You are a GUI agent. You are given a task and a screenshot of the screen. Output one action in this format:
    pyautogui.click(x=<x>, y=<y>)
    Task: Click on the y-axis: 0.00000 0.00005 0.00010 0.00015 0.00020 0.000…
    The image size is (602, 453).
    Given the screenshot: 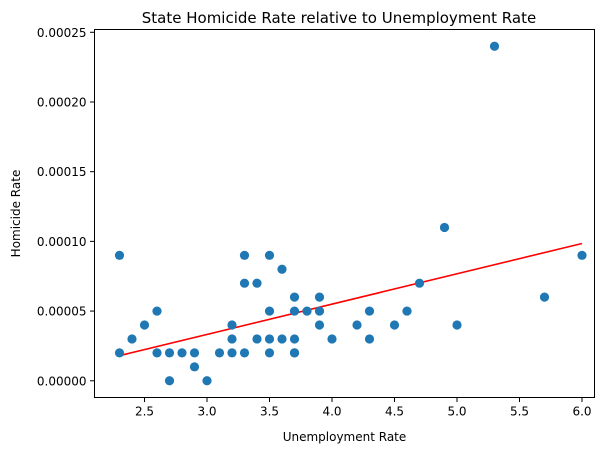 What is the action you would take?
    pyautogui.click(x=66, y=207)
    